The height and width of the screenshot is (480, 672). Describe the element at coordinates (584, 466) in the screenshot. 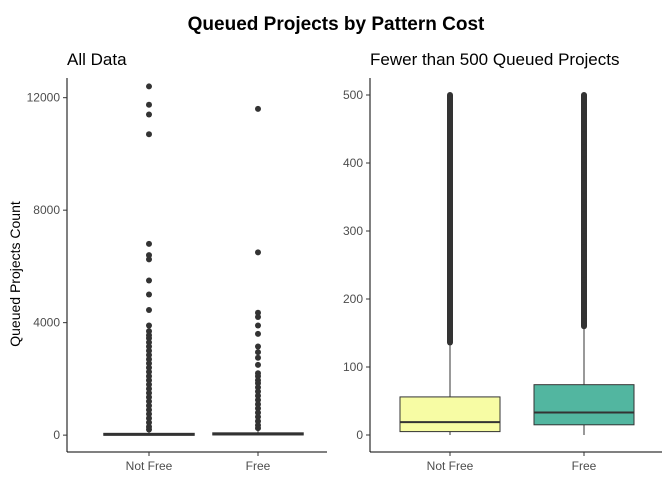

I see `x-tick-label: Free` at that location.